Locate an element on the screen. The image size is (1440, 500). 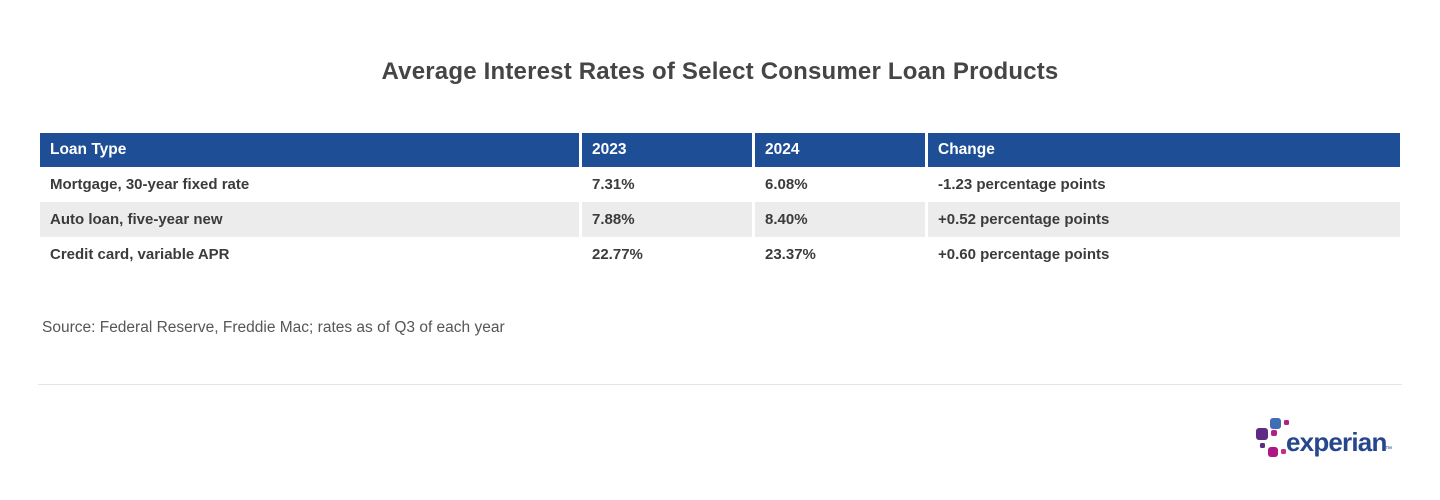
logo-square-purple is located at coordinates (1262, 434).